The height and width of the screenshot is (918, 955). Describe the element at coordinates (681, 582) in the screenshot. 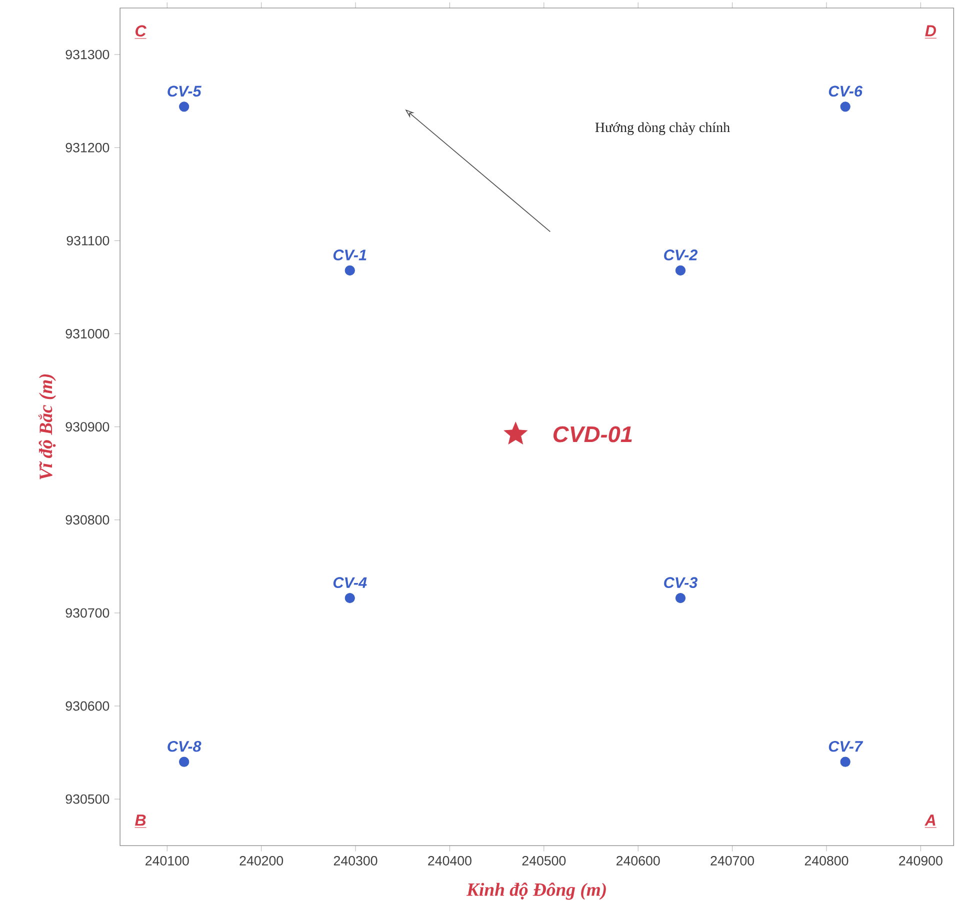

I see `series-label: CV-3` at that location.